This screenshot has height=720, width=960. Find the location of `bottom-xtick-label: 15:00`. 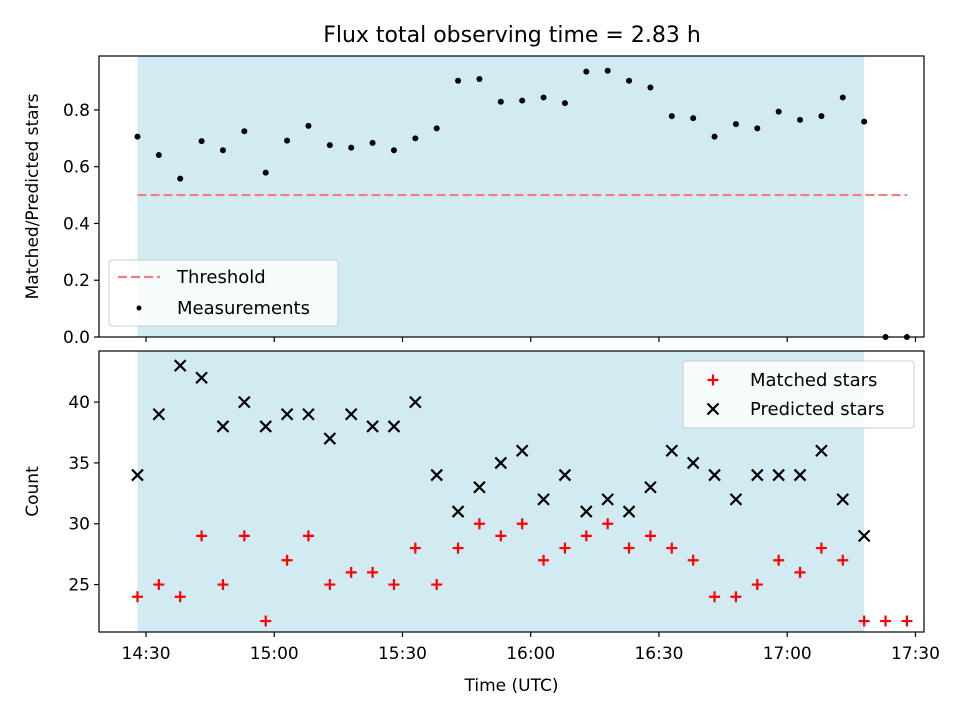

bottom-xtick-label: 15:00 is located at coordinates (274, 654).